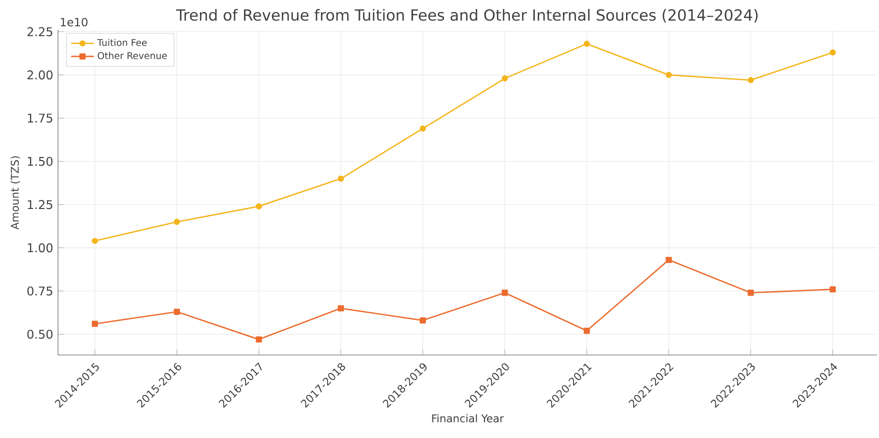  Describe the element at coordinates (468, 418) in the screenshot. I see `x-axis-title: Financial Year` at that location.